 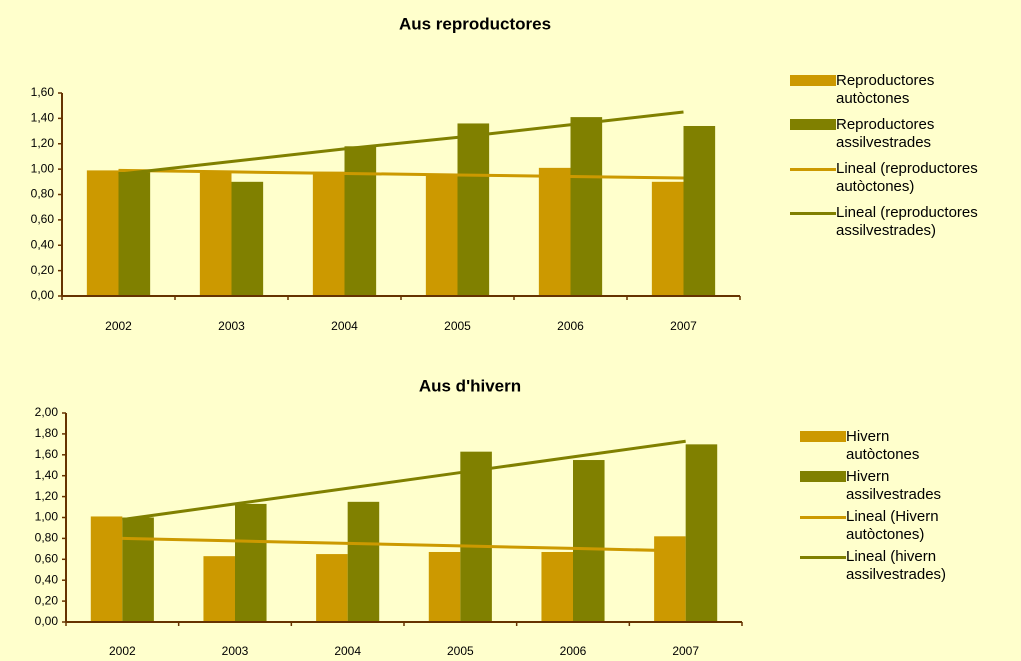 What do you see at coordinates (896, 565) in the screenshot?
I see `legend-label: Lineal (hivern assilvestrades)` at bounding box center [896, 565].